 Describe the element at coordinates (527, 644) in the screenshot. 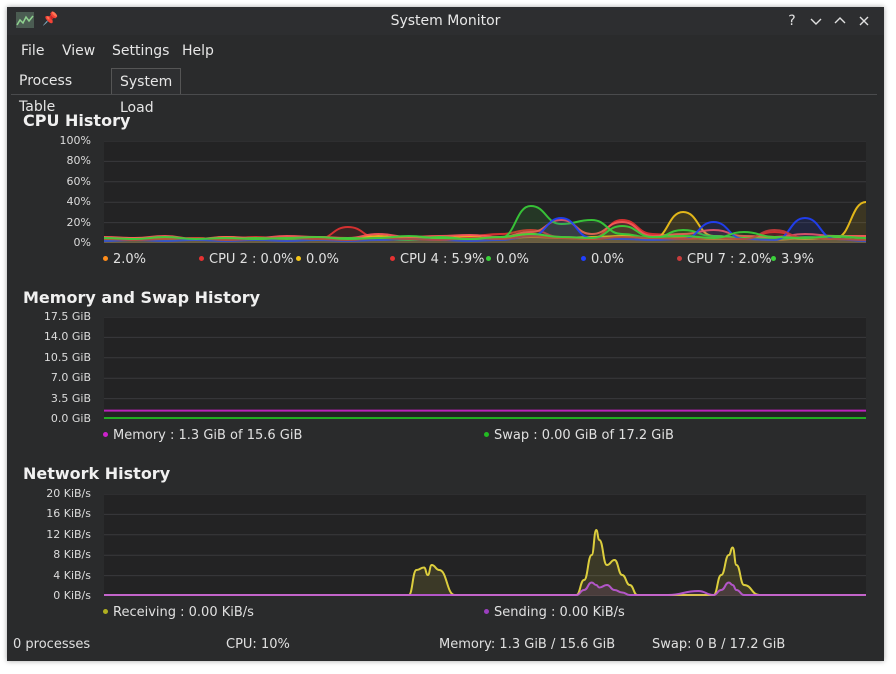

I see `status-memory: Memory: 1.3 GiB / 15.6 GiB` at that location.